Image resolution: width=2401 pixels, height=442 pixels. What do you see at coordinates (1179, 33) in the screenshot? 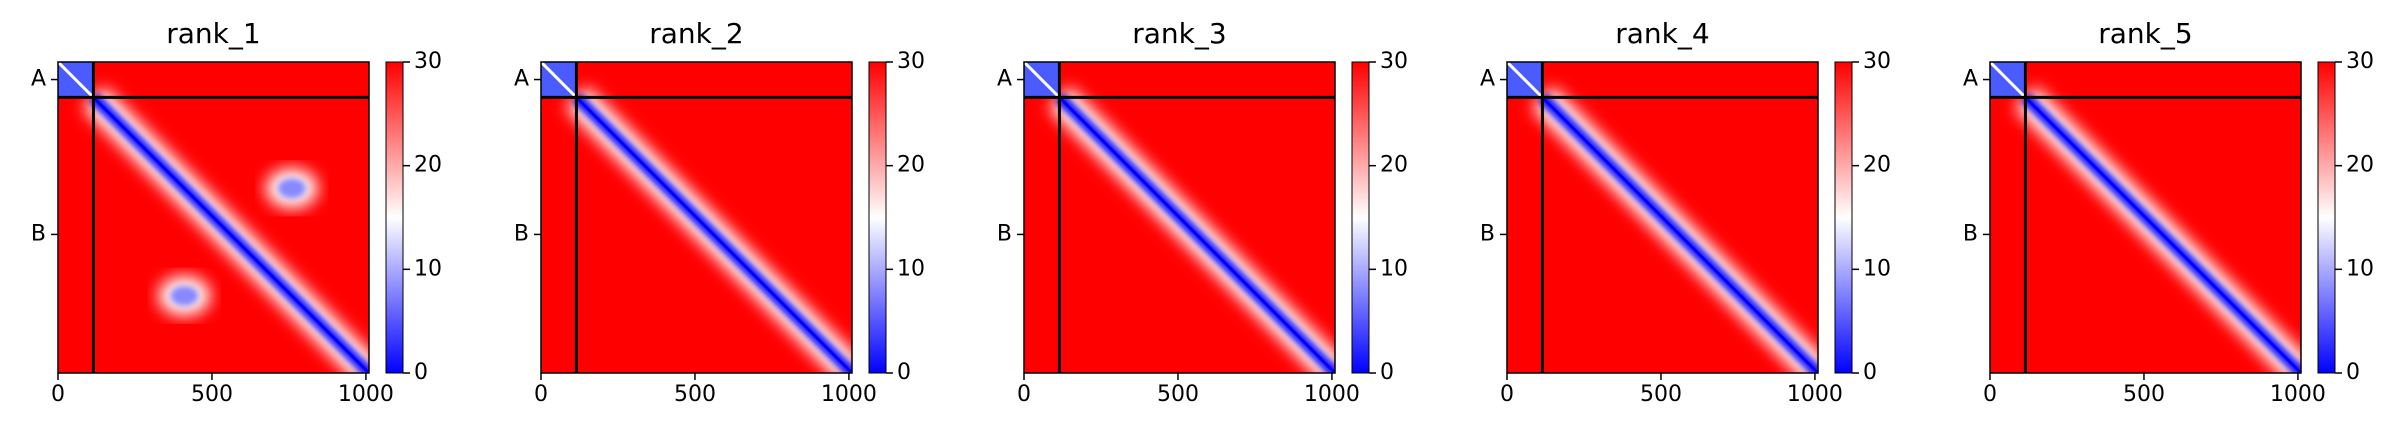
I see `panel-title: rank_3` at bounding box center [1179, 33].